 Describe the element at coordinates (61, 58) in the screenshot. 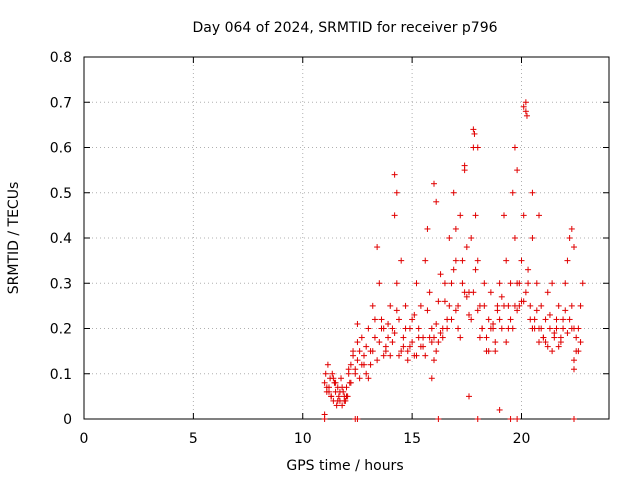

I see `y-tick-label: 0.8` at that location.